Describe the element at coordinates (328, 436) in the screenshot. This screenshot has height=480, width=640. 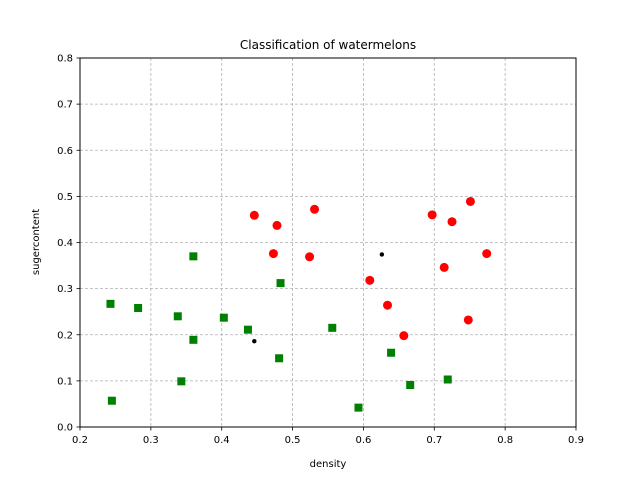
I see `x-axis-ticks: 0.2 0.3 0.4 0.5 0.6 0.7 0.8 0.9` at that location.